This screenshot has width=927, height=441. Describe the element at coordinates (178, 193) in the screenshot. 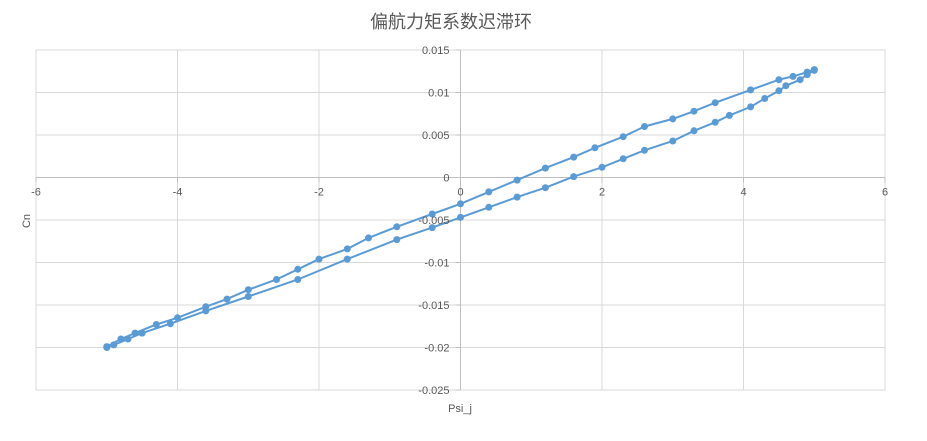

I see `x-tick-label: -4` at that location.